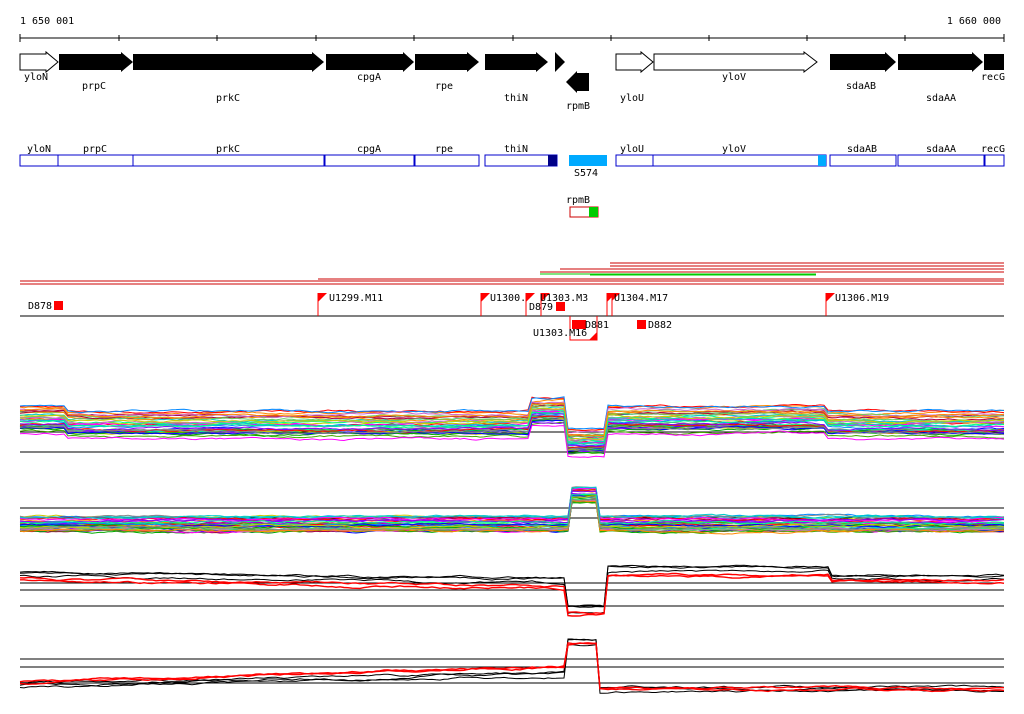 Image resolution: width=1024 pixels, height=714 pixels. Describe the element at coordinates (369, 77) in the screenshot. I see `gene-label-cpgA: cpgA` at that location.